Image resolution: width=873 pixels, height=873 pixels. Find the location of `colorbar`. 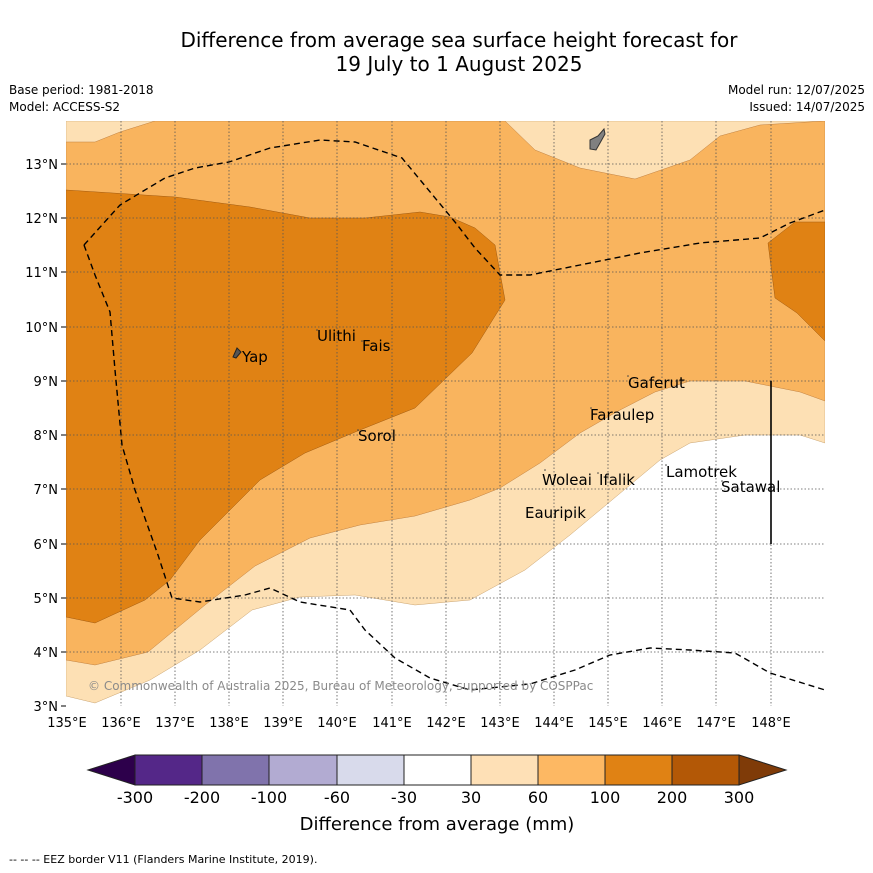

colorbar is located at coordinates (437, 770).